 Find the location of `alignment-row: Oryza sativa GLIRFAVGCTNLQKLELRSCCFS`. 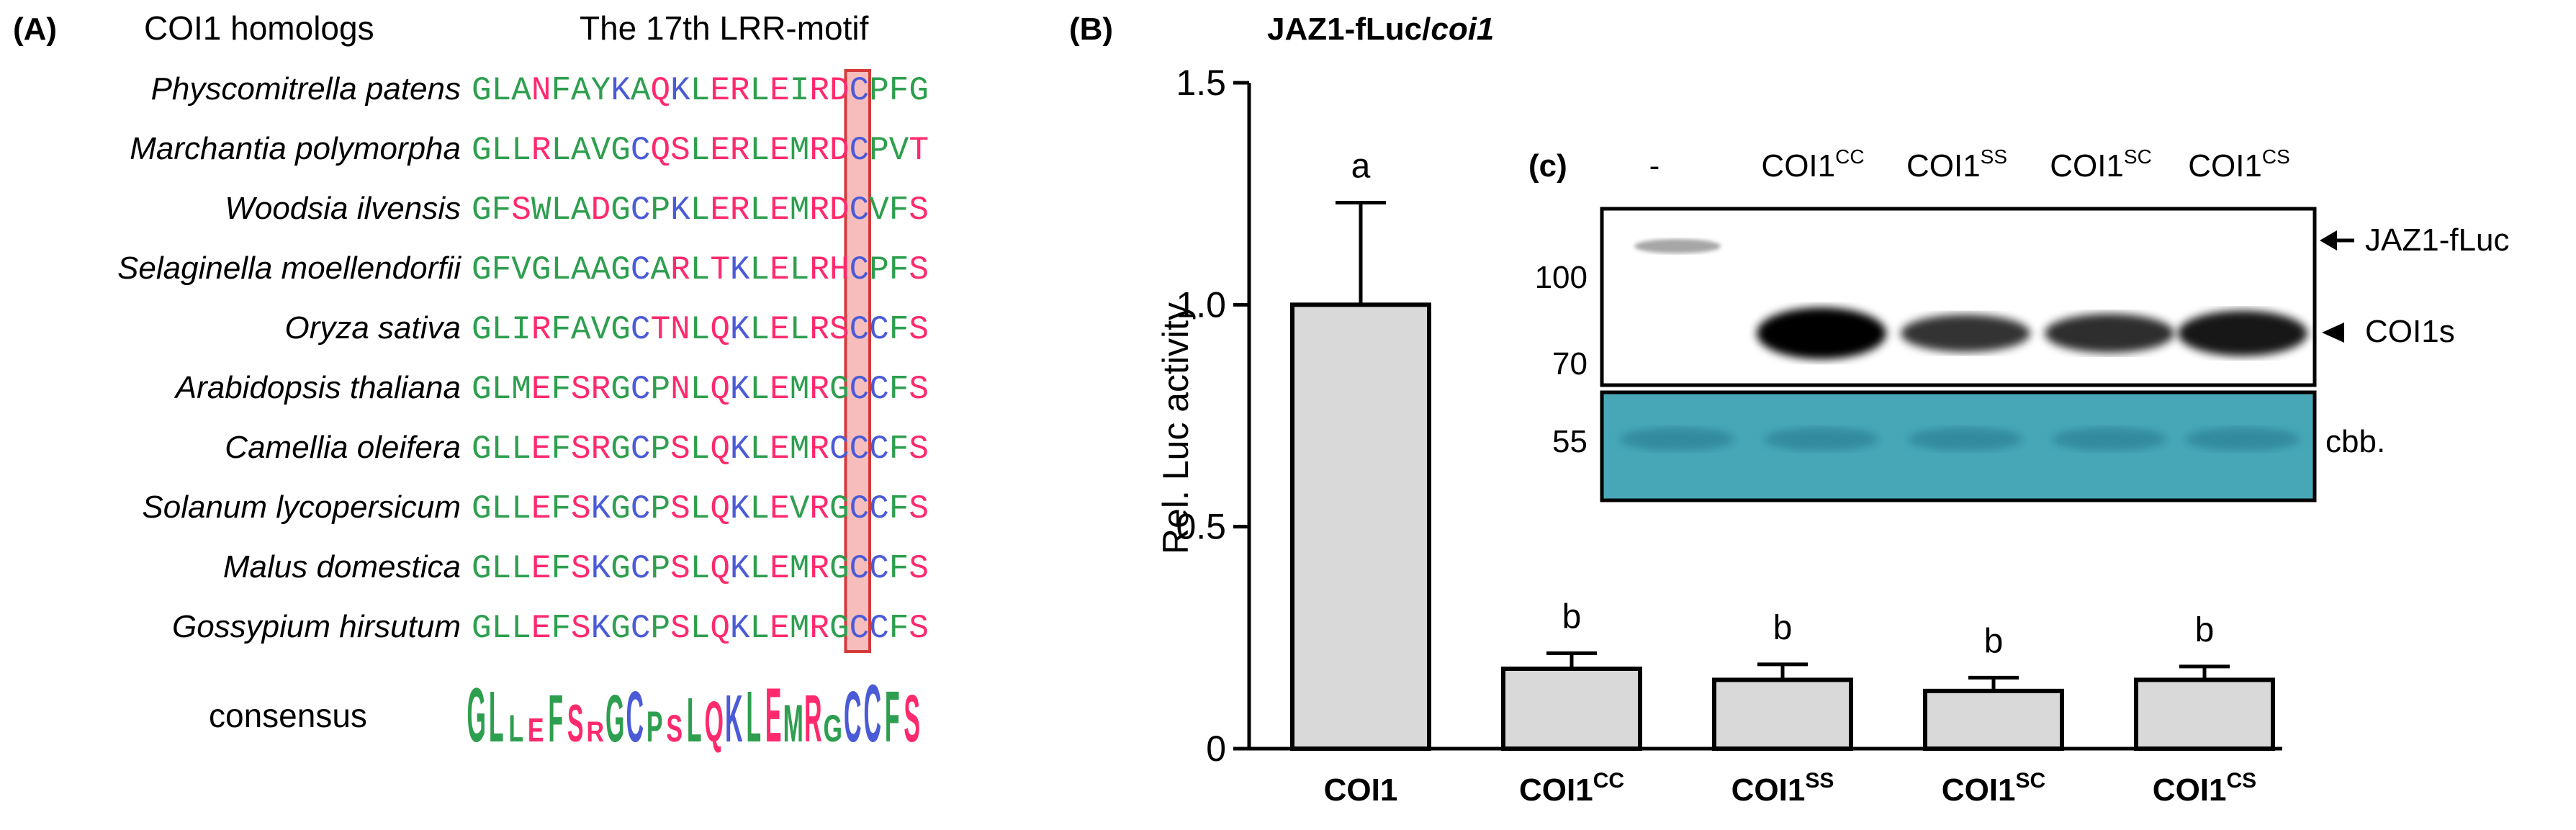

alignment-row: Oryza sativa GLIRFAVGCTNLQKLELRSCCFS is located at coordinates (606, 329).